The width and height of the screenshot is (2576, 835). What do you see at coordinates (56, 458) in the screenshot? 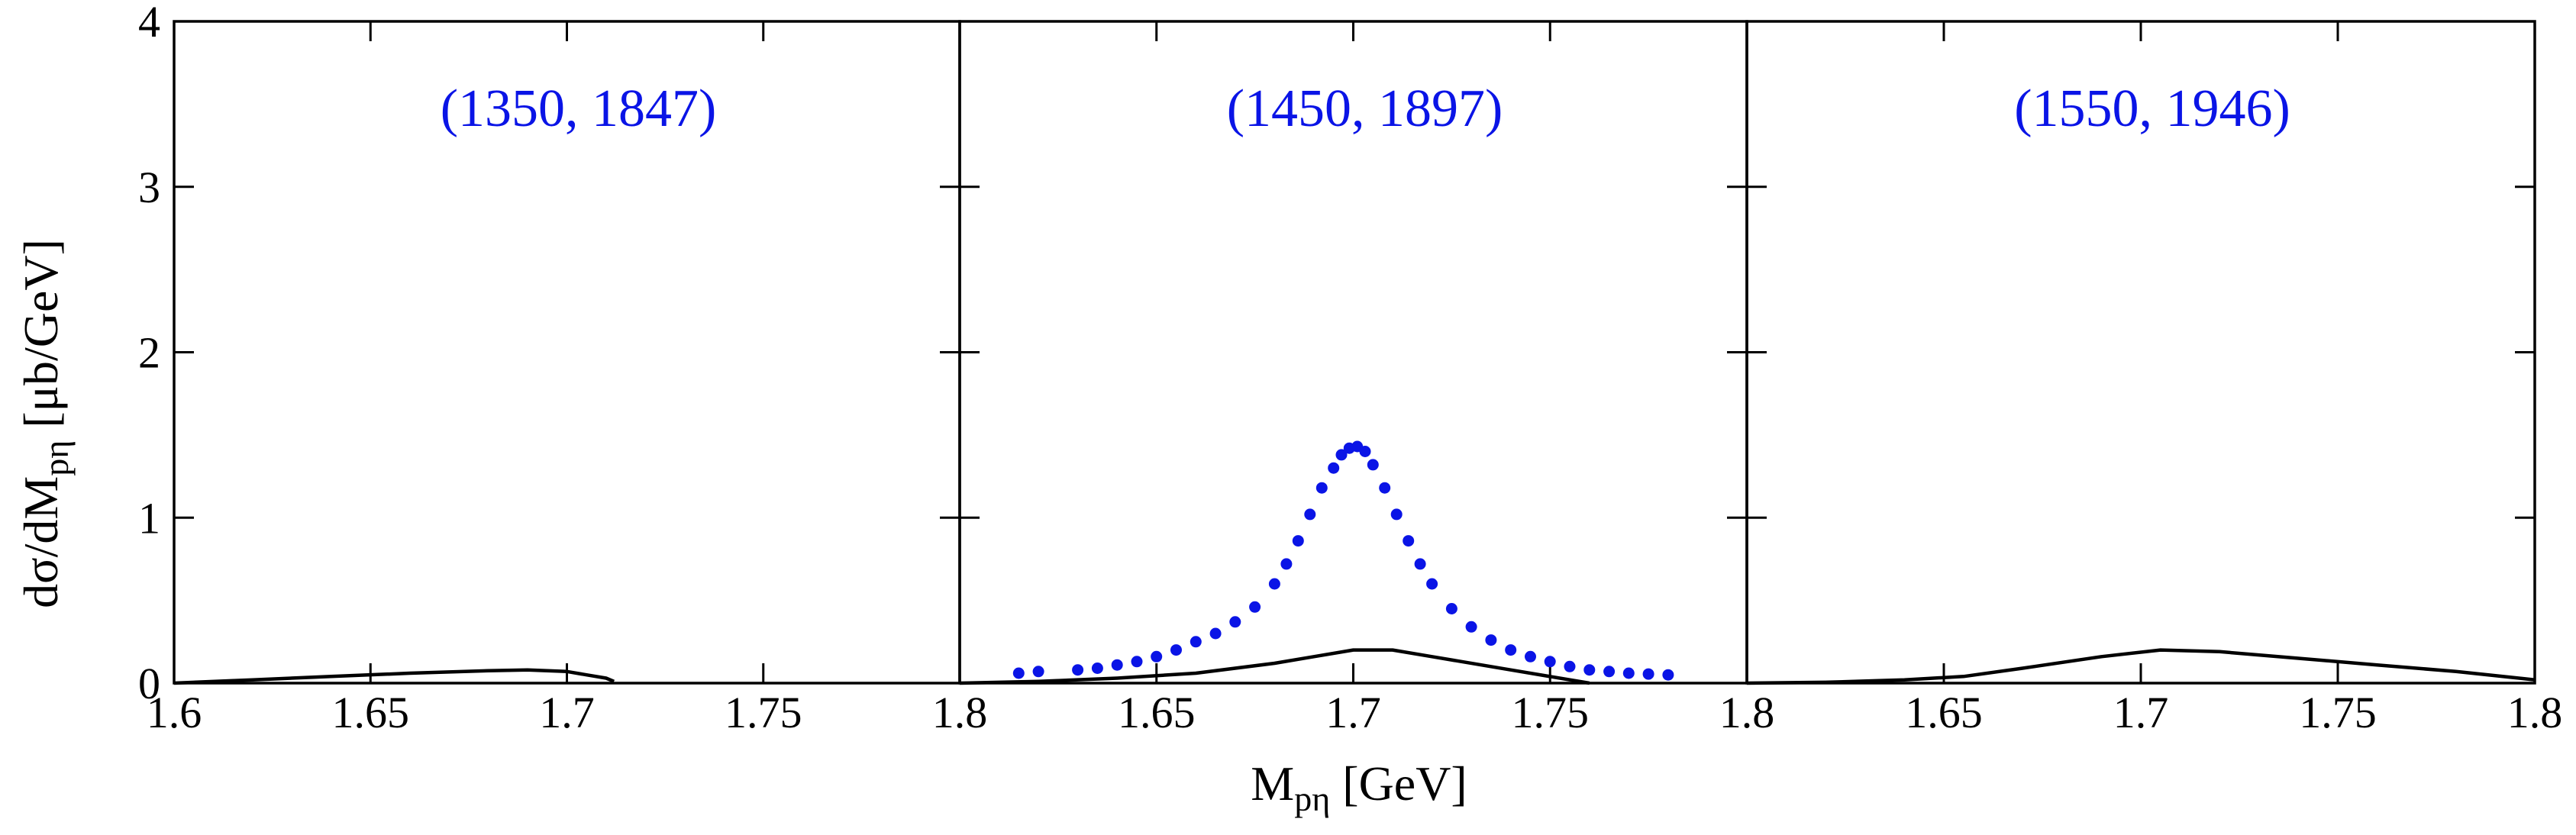
I see `y-axis-label-sub: pη` at bounding box center [56, 458].